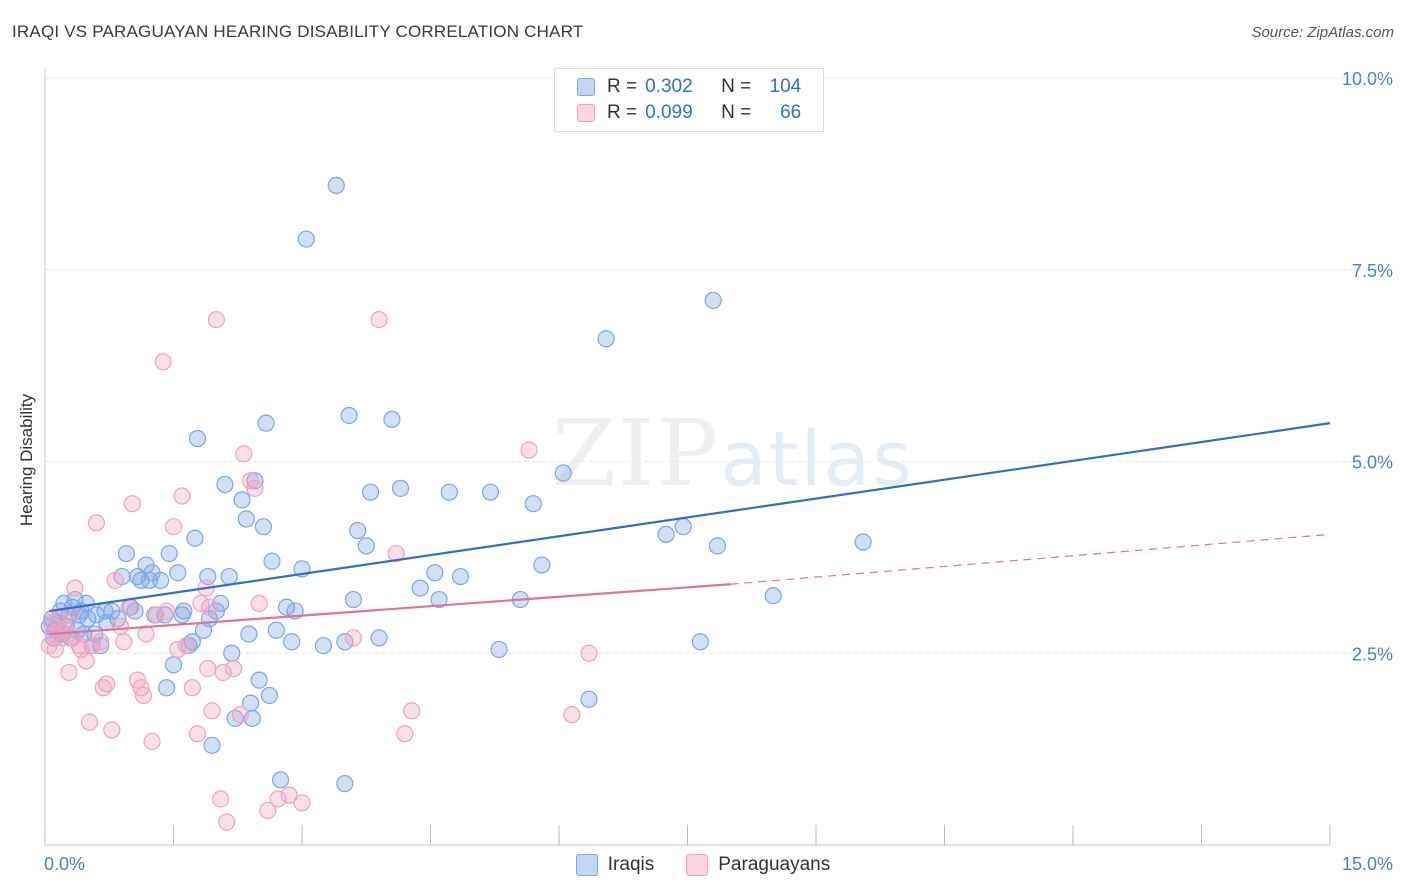 This screenshot has width=1406, height=892. What do you see at coordinates (1030, 559) in the screenshot?
I see `paraguayans-trend-extension` at bounding box center [1030, 559].